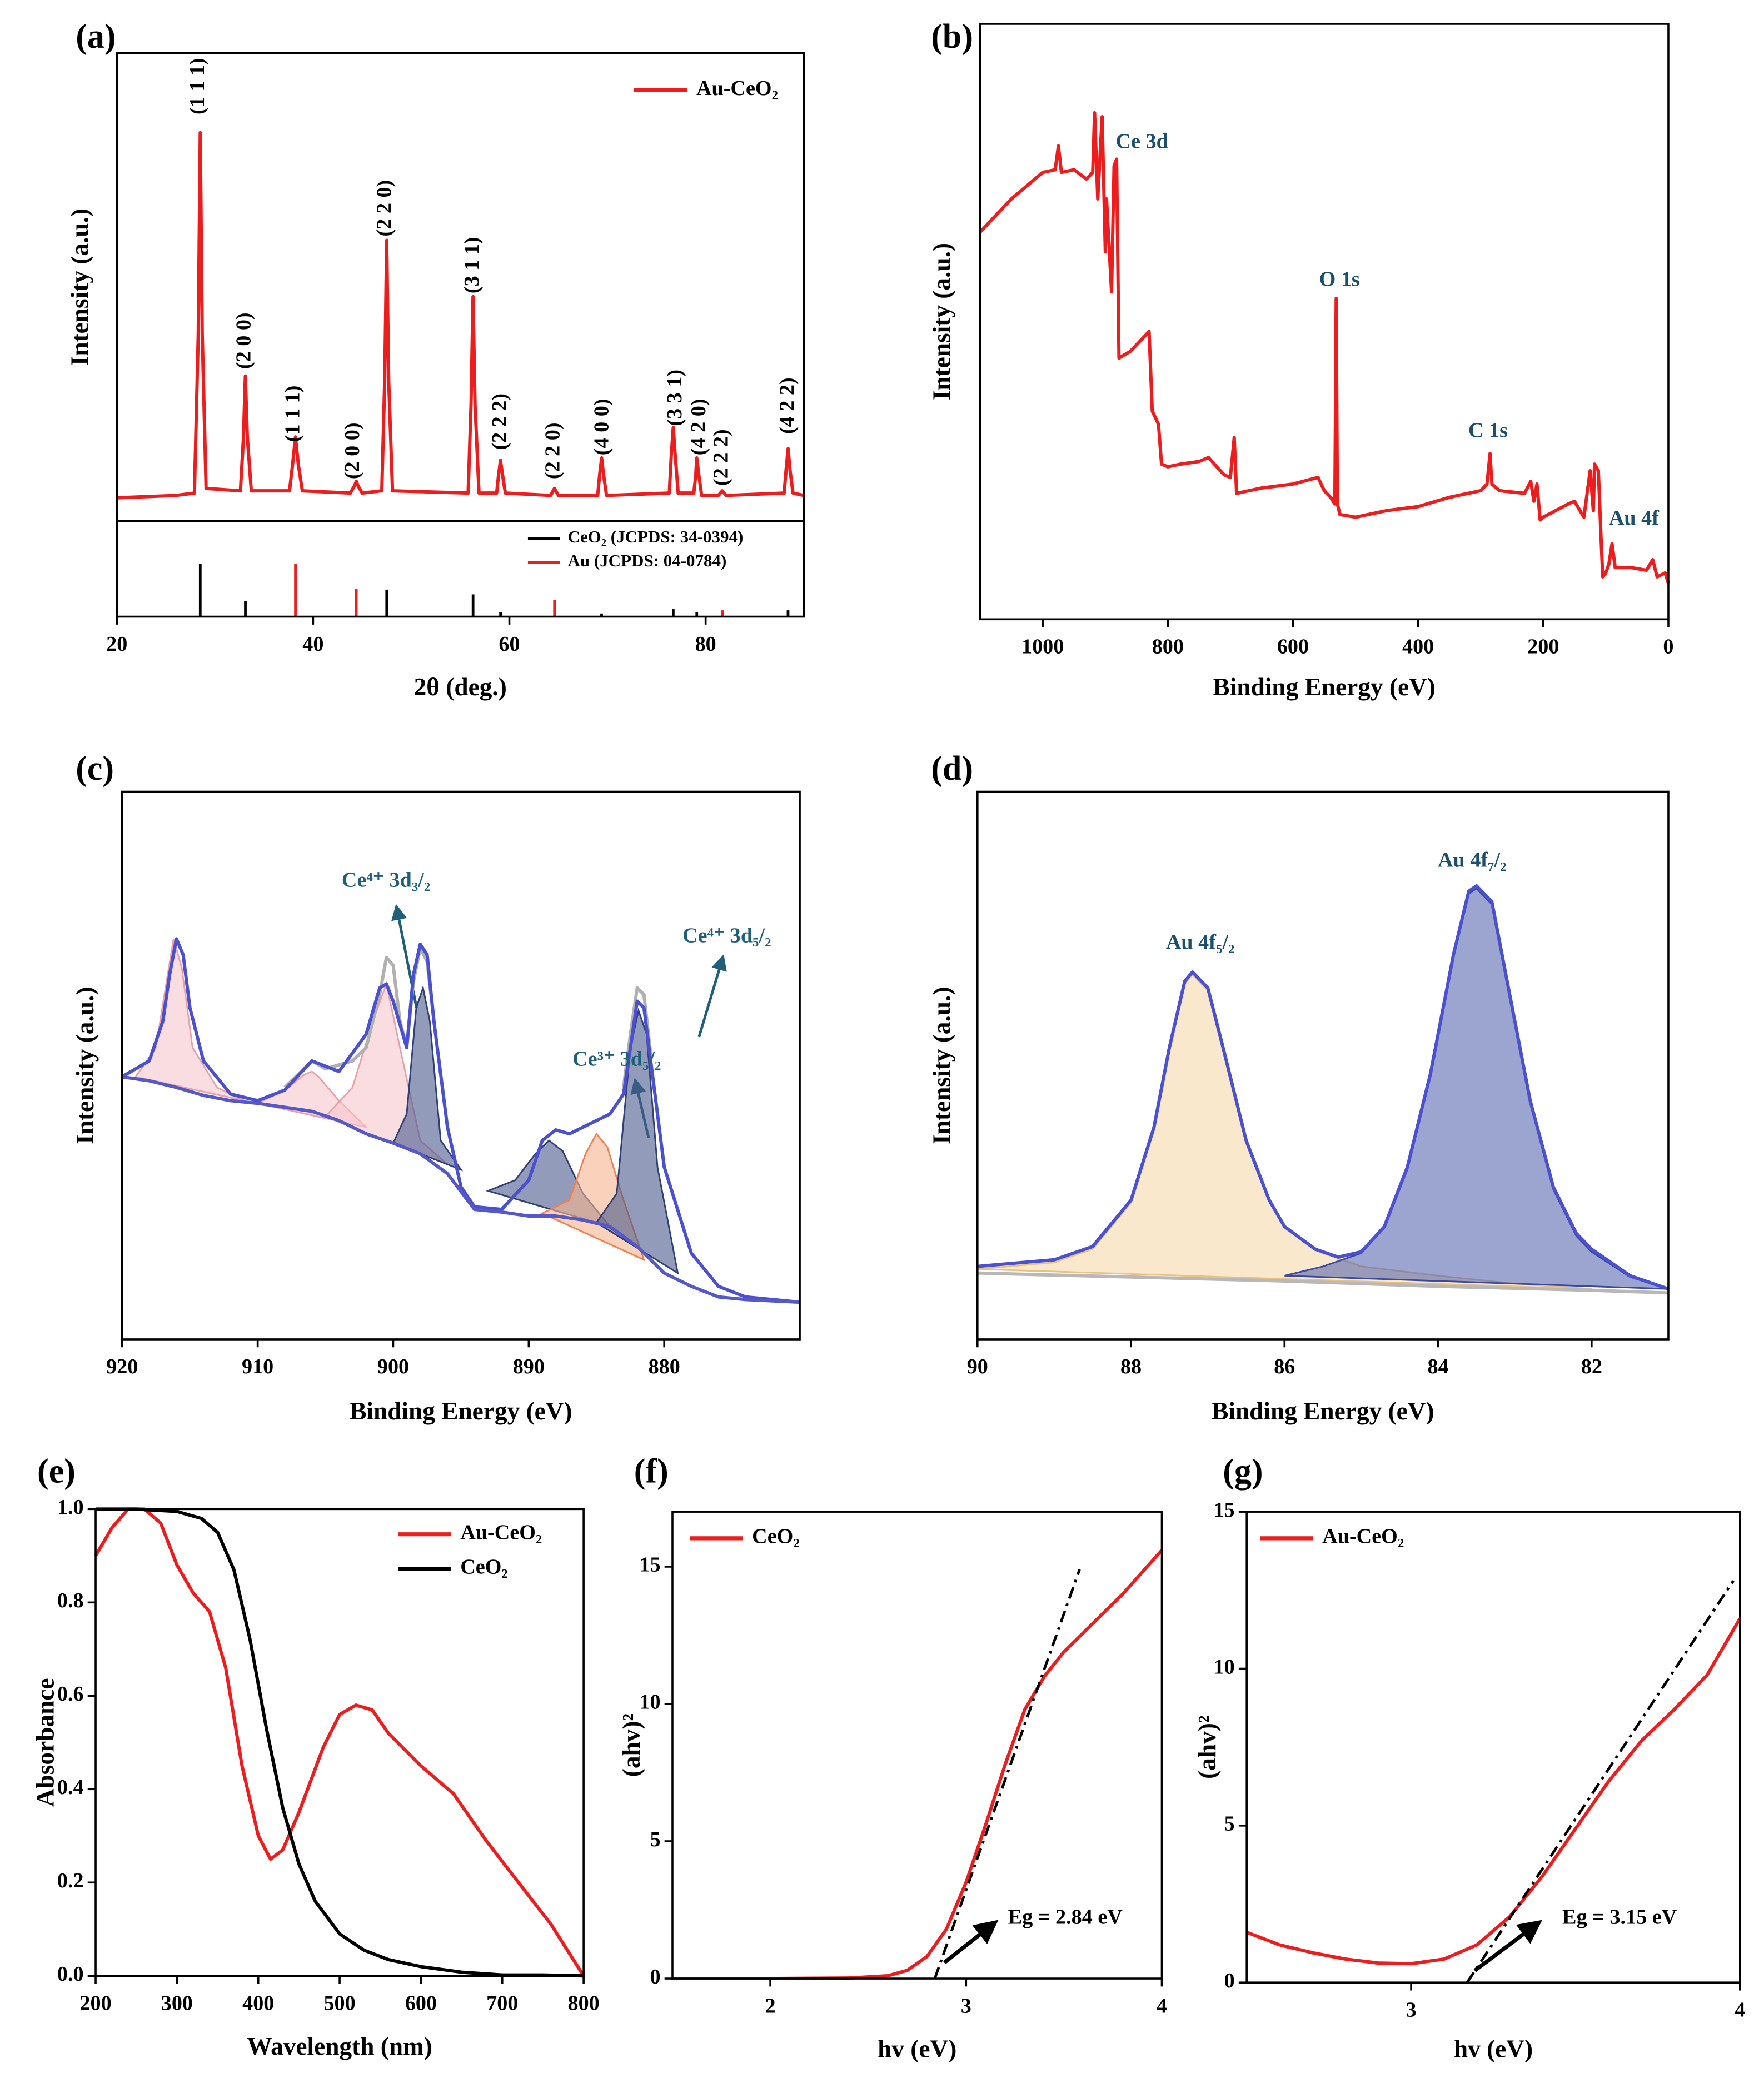  What do you see at coordinates (698, 426) in the screenshot?
I see `annotation: (4 2 0)` at bounding box center [698, 426].